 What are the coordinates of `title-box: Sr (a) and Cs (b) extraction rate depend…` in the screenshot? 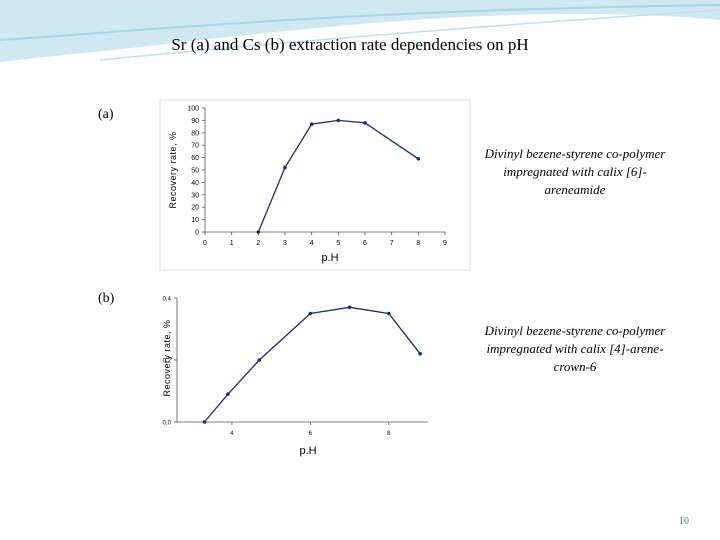 It's located at (350, 44).